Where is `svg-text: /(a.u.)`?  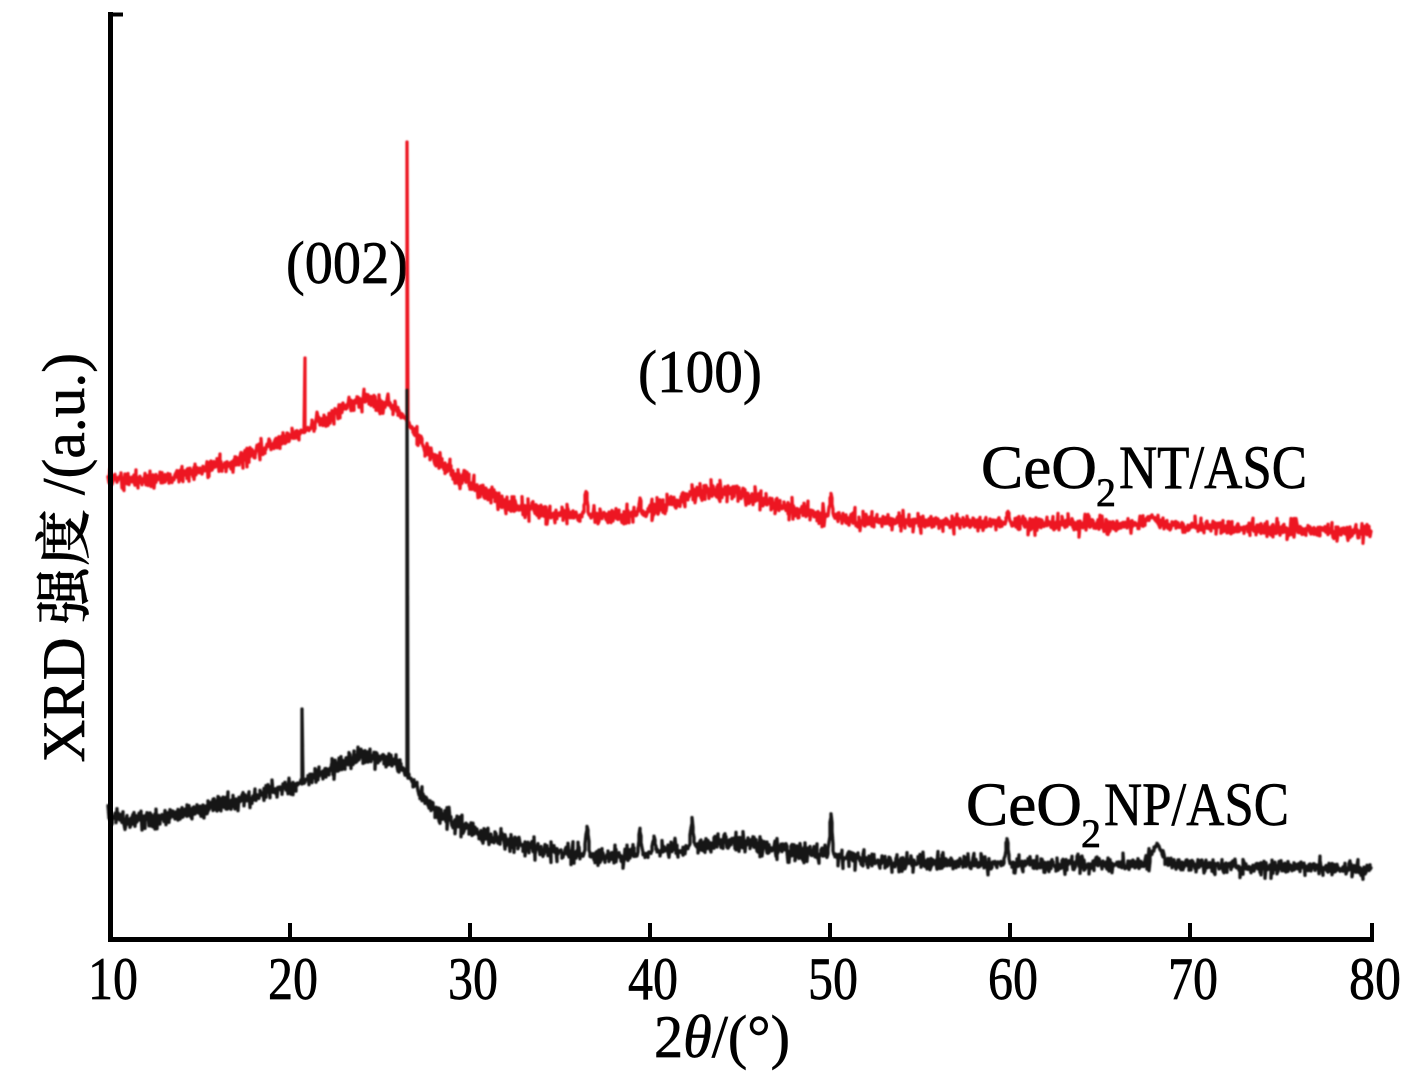 svg-text: /(a.u.) is located at coordinates (64, 424).